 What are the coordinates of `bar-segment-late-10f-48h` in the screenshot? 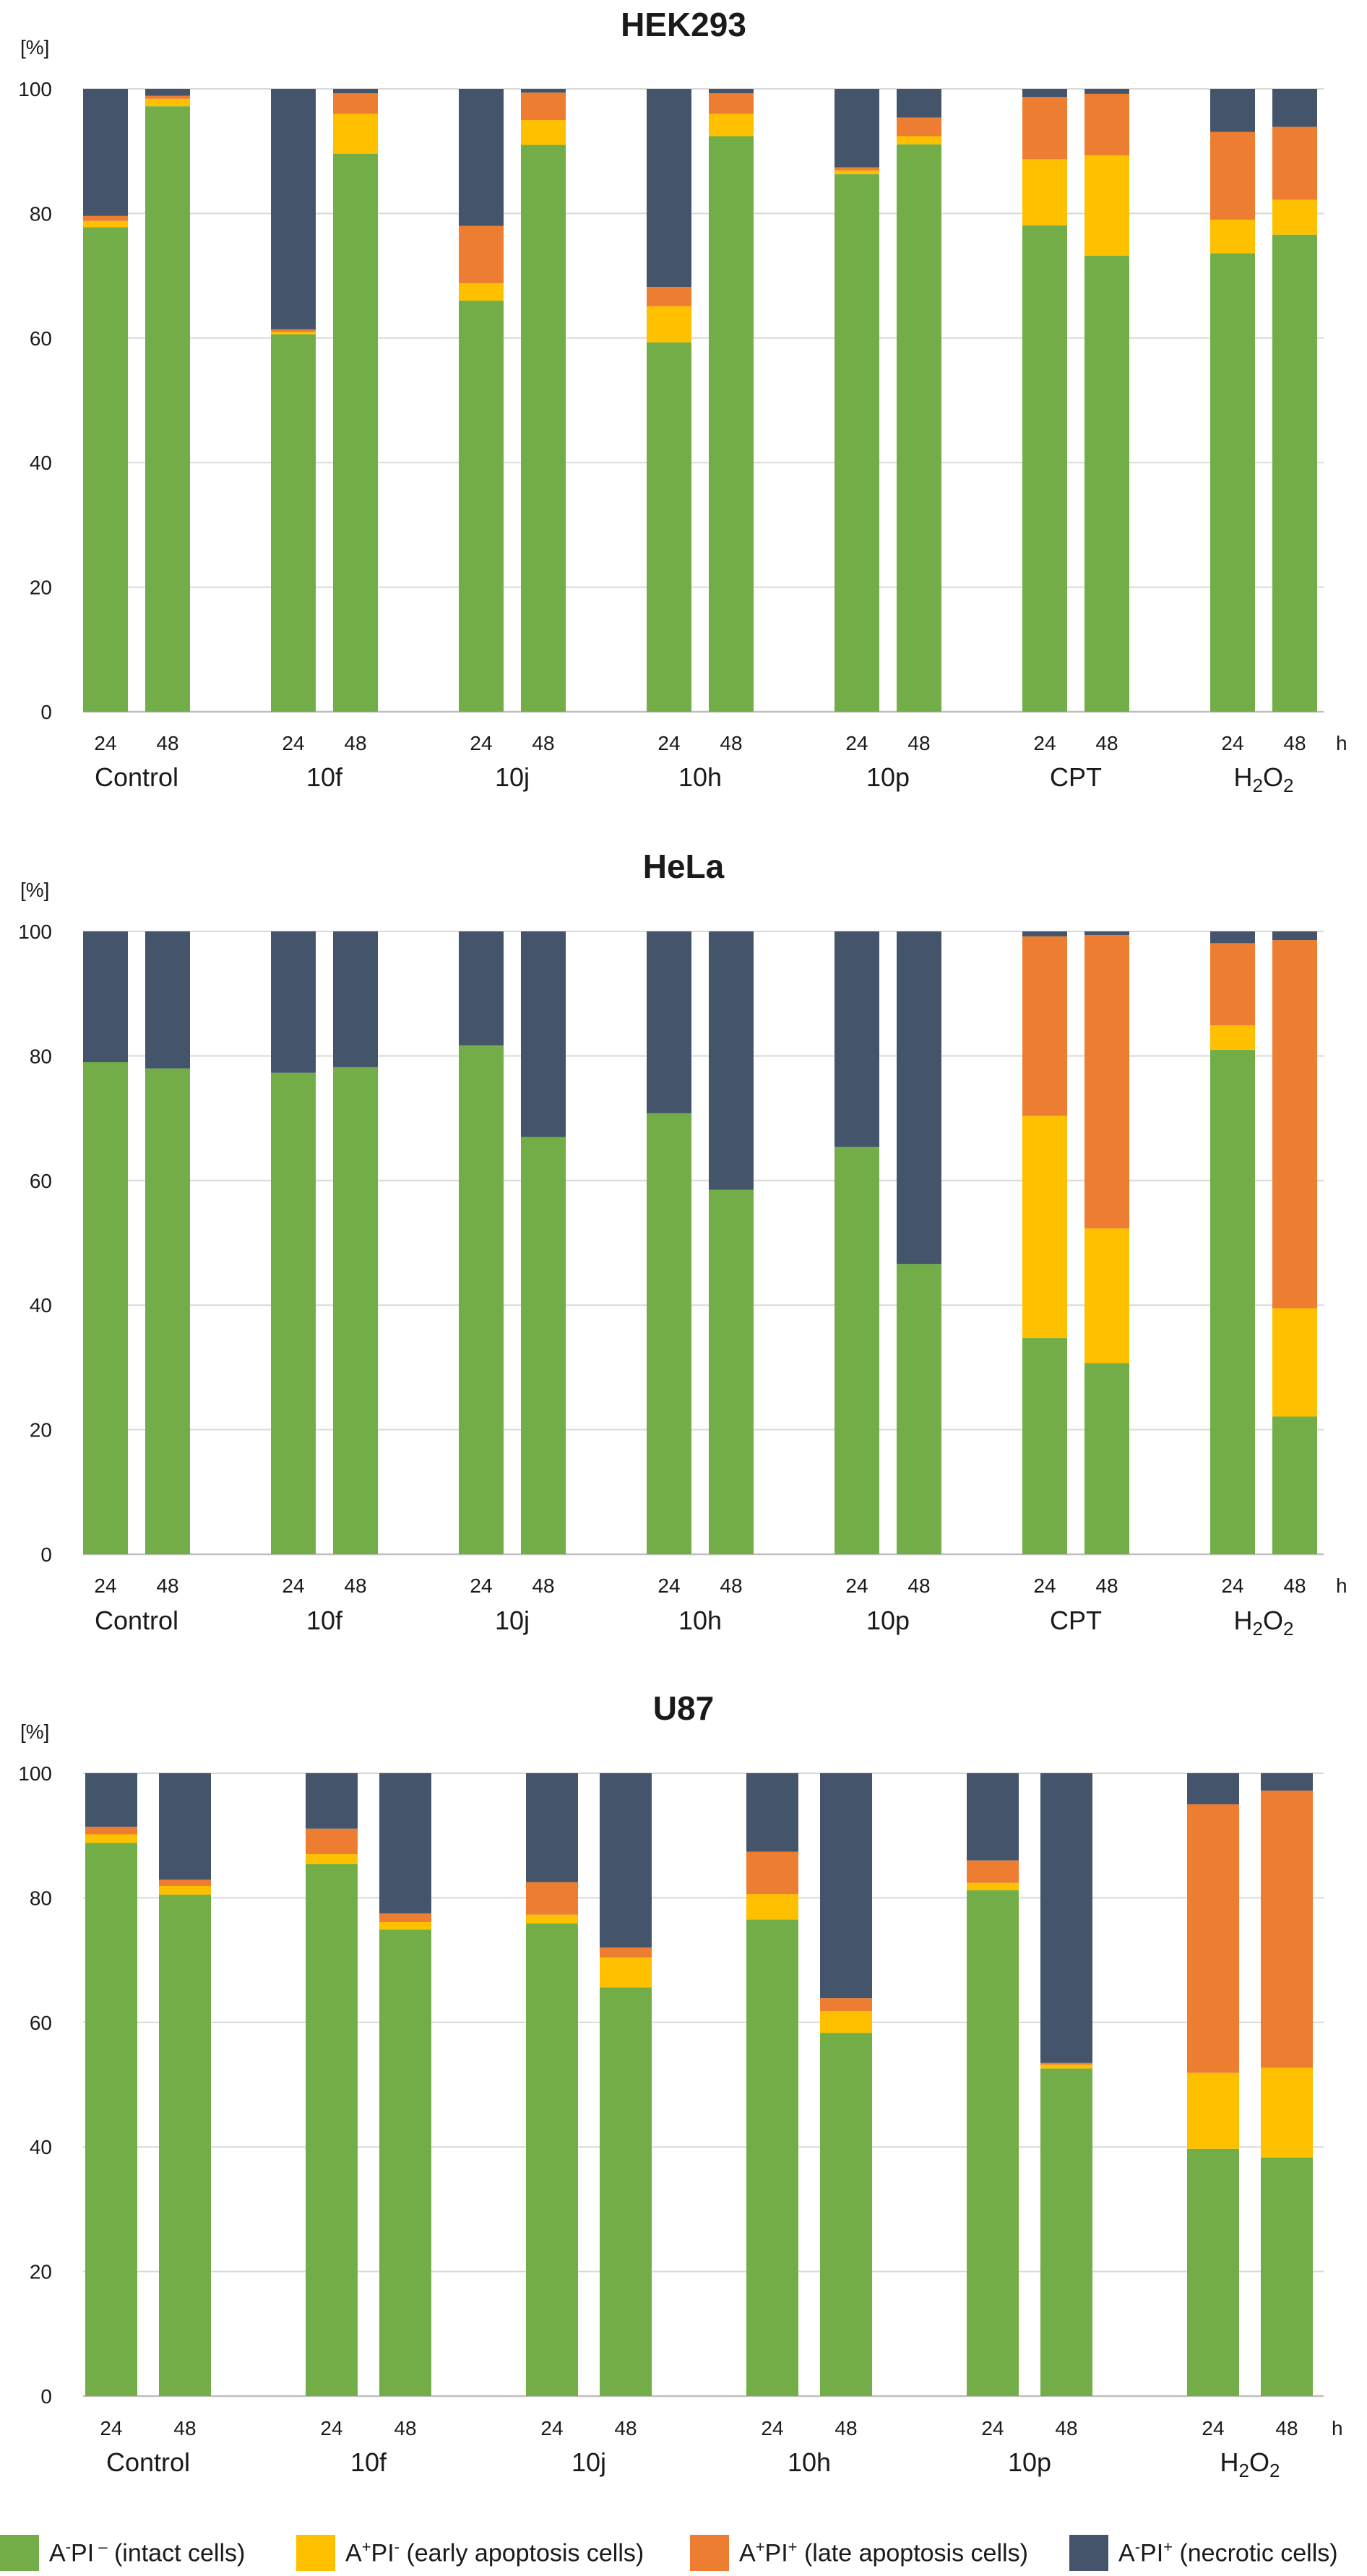 It's located at (405, 1918).